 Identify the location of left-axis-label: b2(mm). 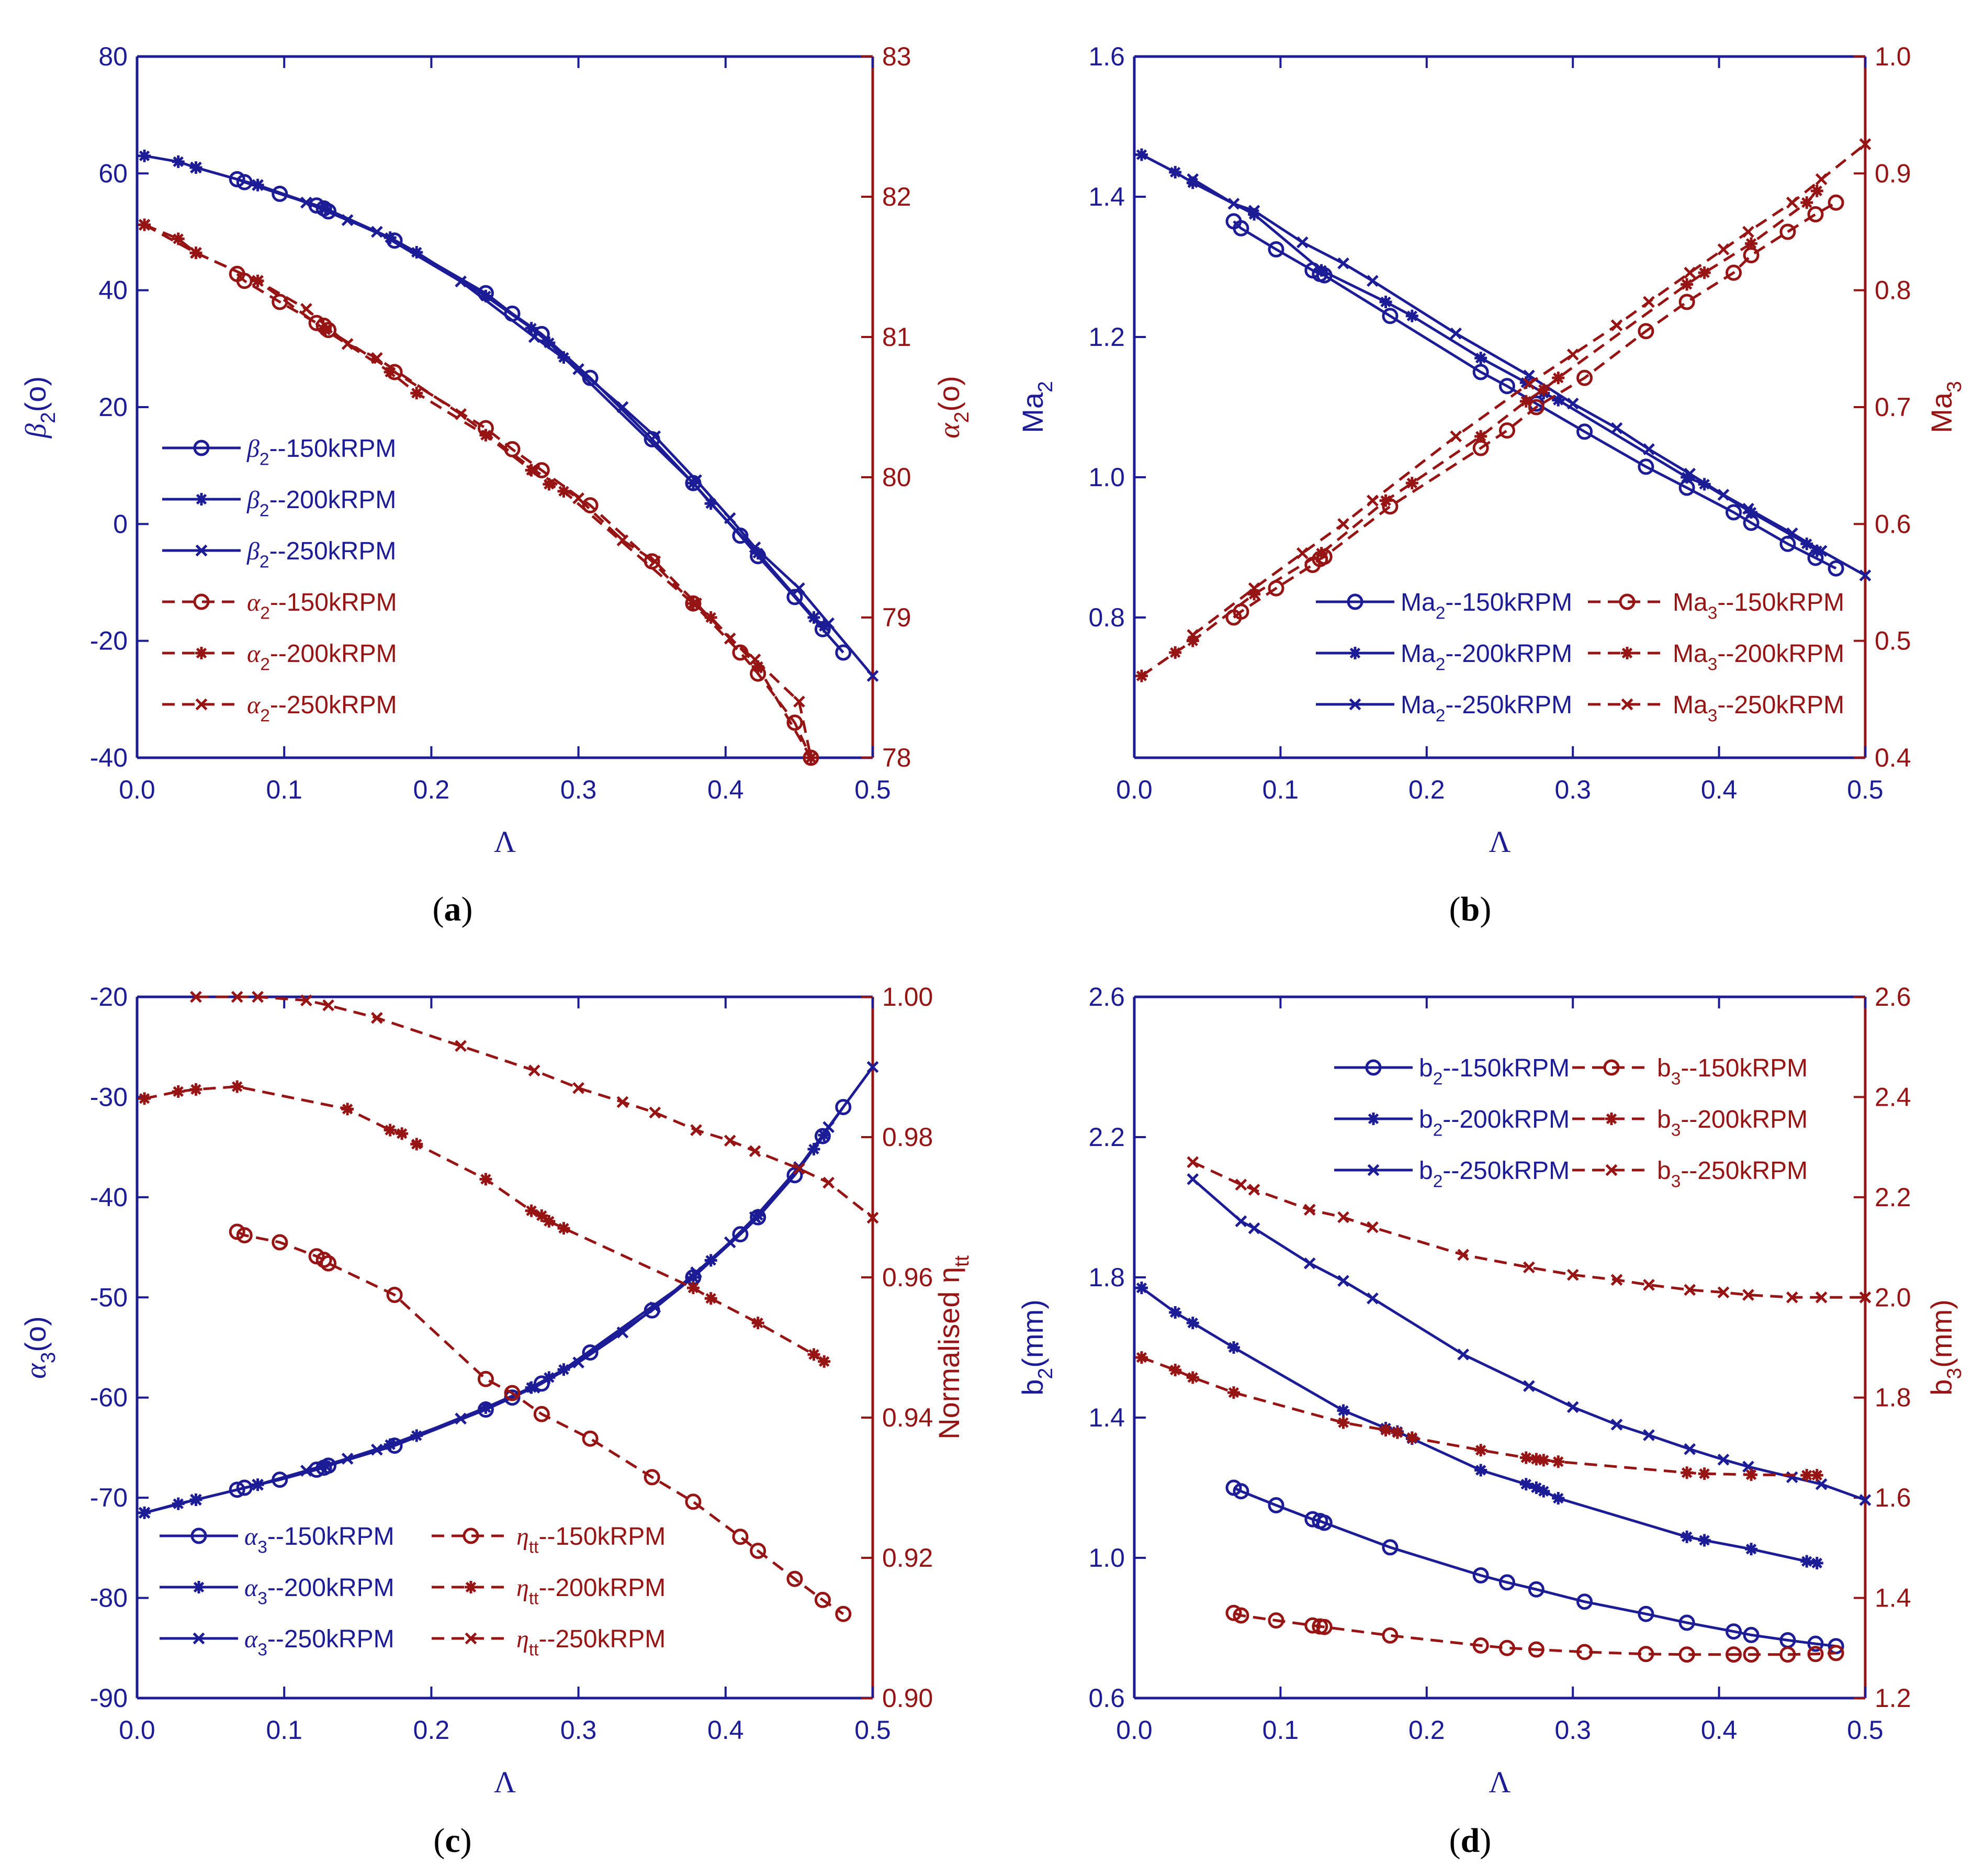
(1036, 1348).